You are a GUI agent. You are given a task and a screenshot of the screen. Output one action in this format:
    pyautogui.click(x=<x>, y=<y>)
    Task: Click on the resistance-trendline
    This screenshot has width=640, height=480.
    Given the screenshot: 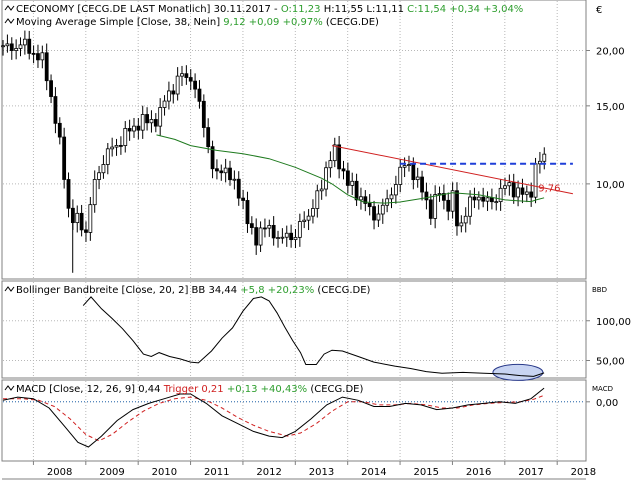 What is the action you would take?
    pyautogui.click(x=452, y=170)
    